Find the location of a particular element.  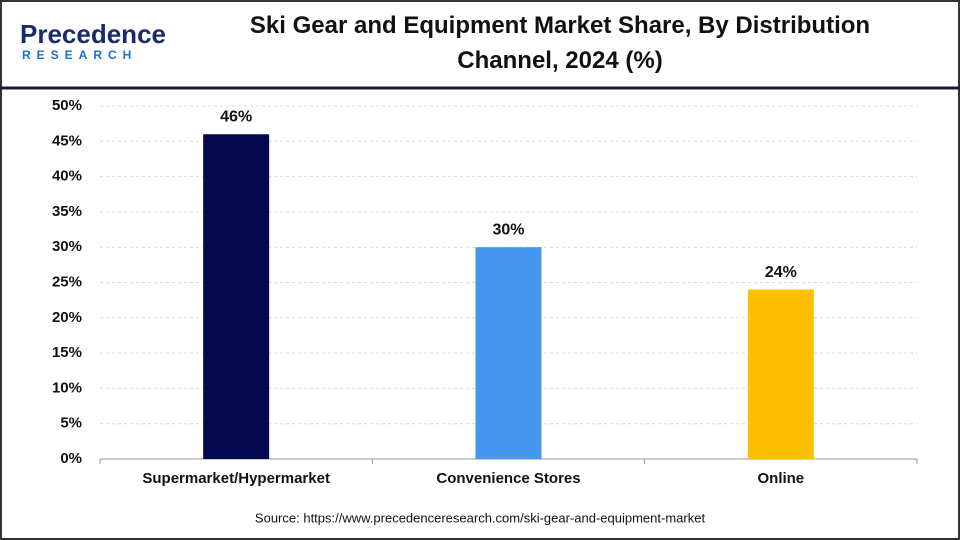

y-tick-label: 20% is located at coordinates (67, 317).